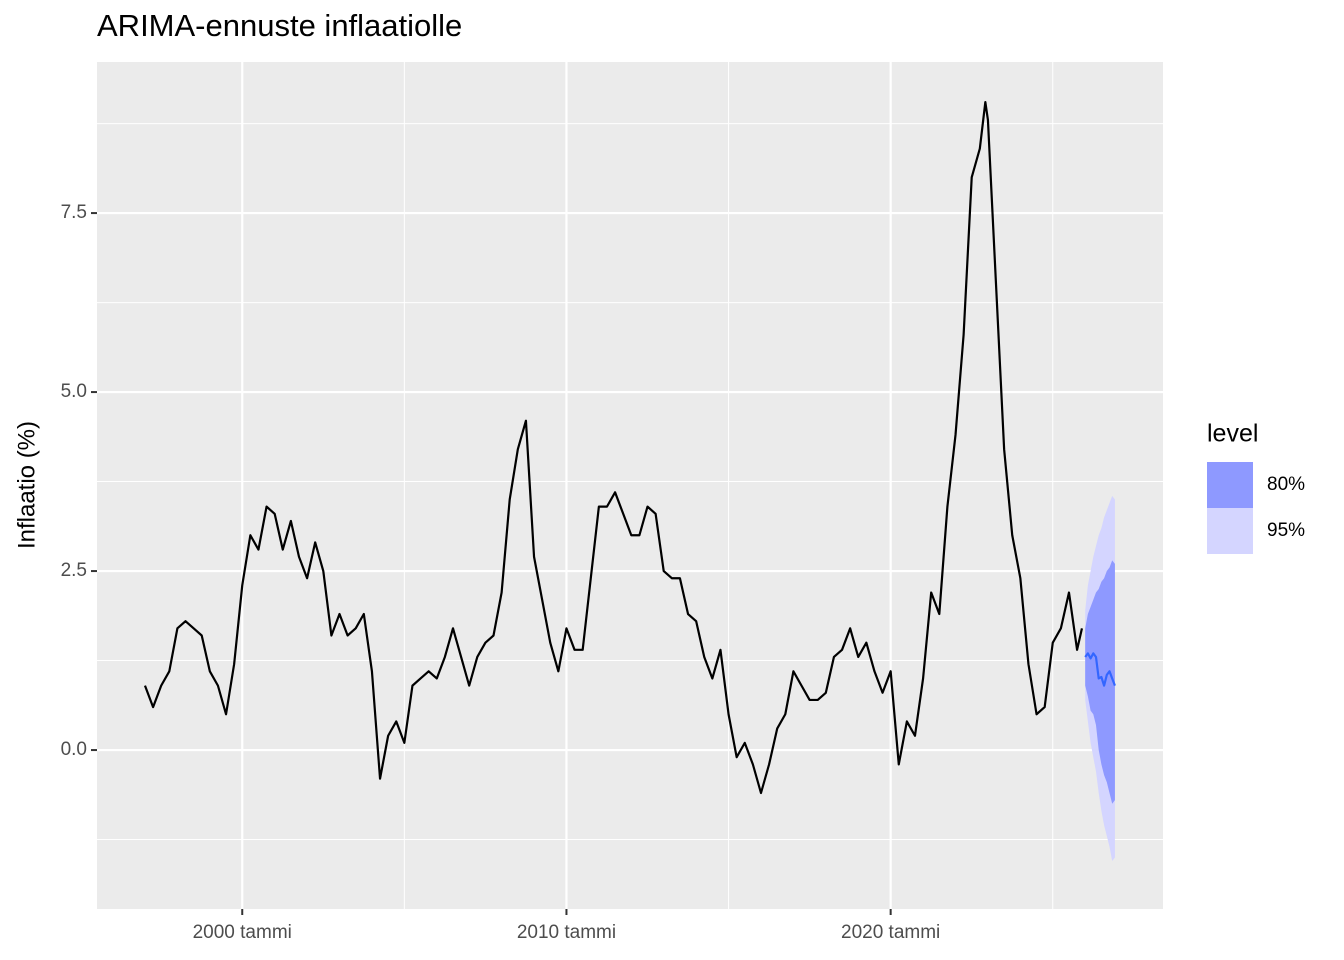  I want to click on x-tick-label: 2010 tammi, so click(566, 932).